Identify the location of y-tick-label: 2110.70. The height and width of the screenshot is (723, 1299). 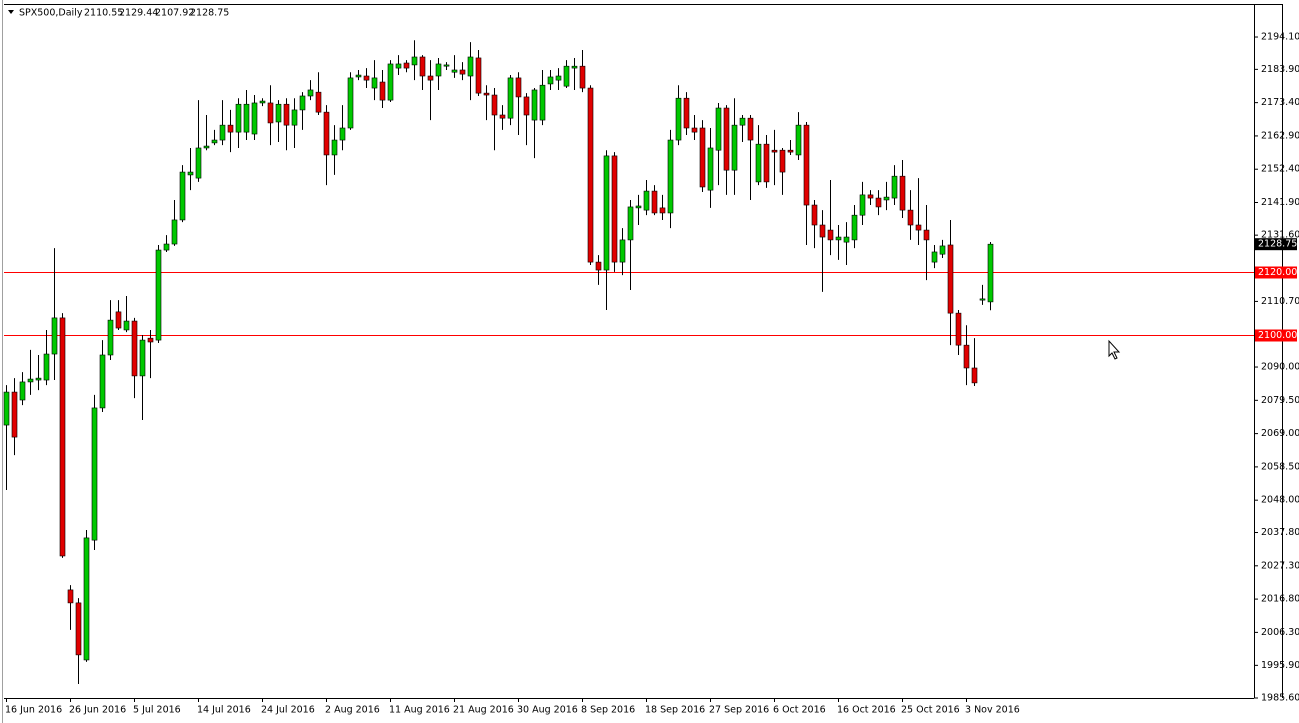
(1280, 301).